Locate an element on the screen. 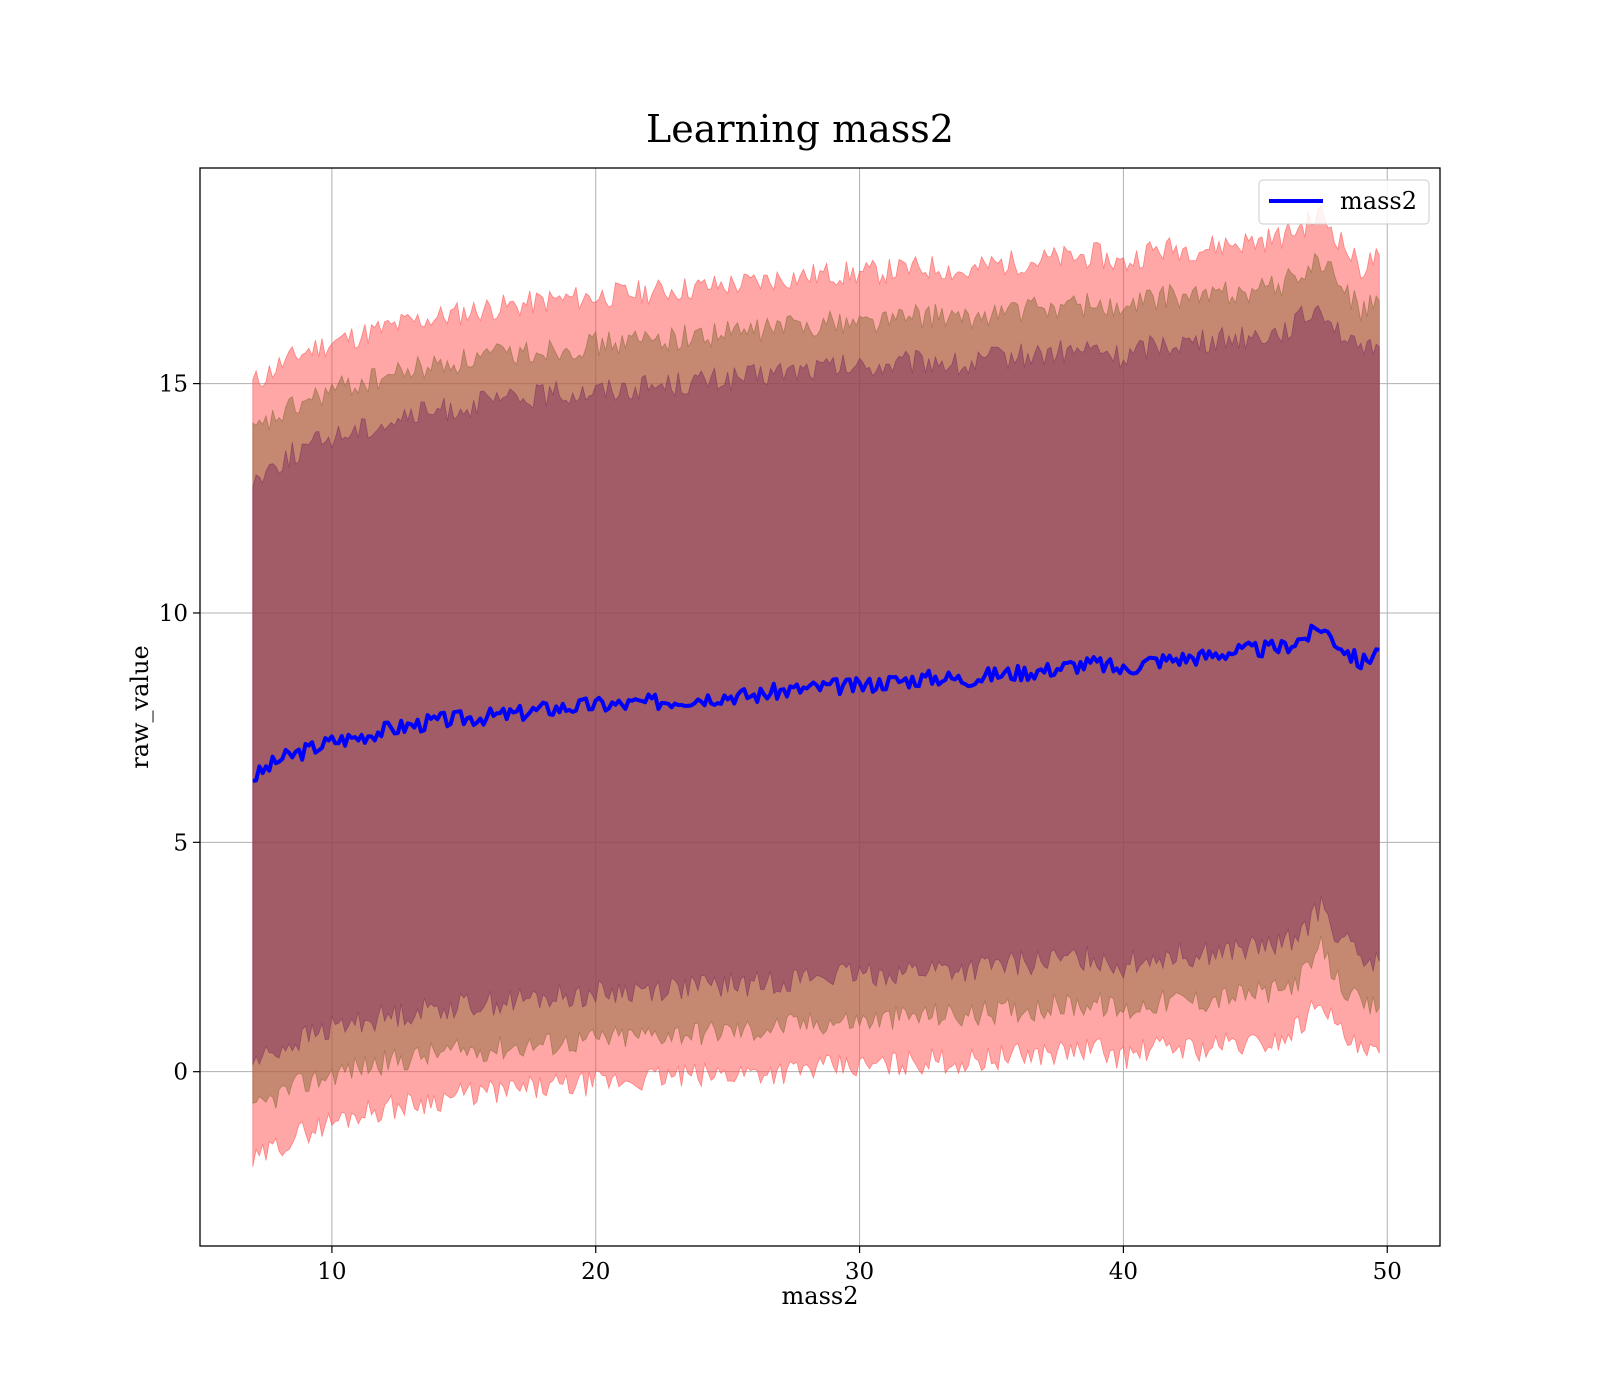 The height and width of the screenshot is (1400, 1600). y-axis-label: raw_value is located at coordinates (140, 707).